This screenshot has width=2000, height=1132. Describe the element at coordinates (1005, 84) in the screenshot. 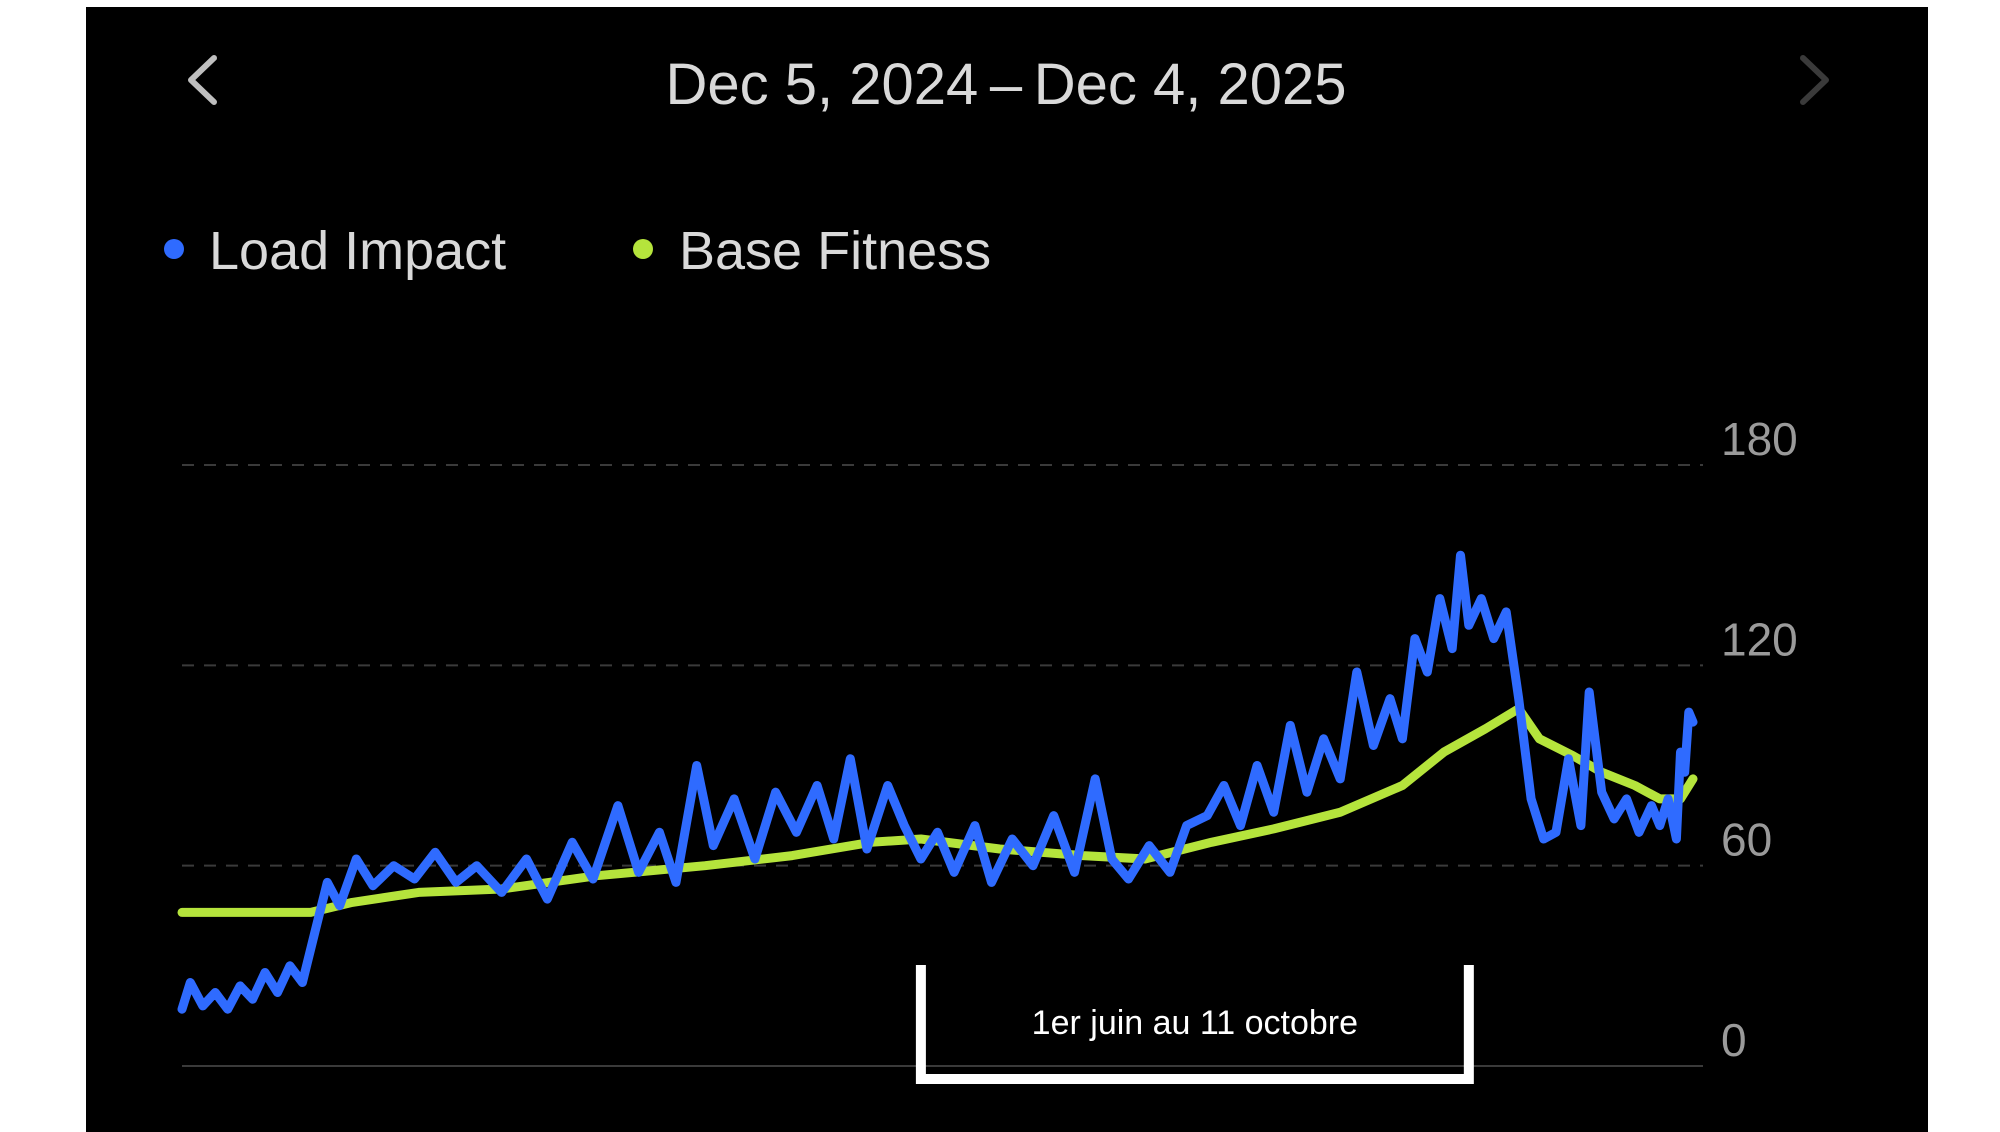

I see `page-title: Dec 5, 2024 – Dec 4, 2025` at that location.